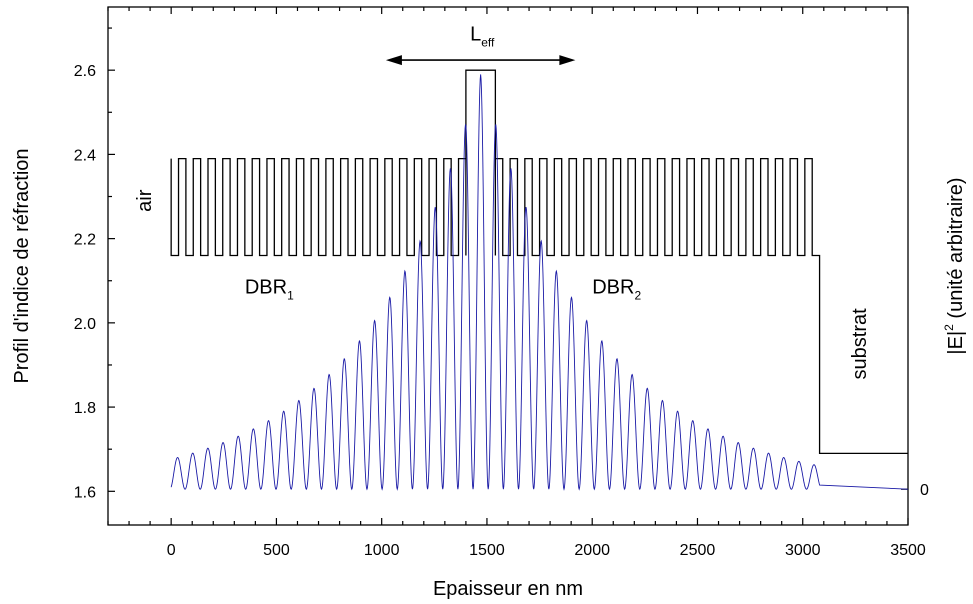 This screenshot has height=604, width=973. What do you see at coordinates (482, 37) in the screenshot?
I see `leff-label: Leff` at bounding box center [482, 37].